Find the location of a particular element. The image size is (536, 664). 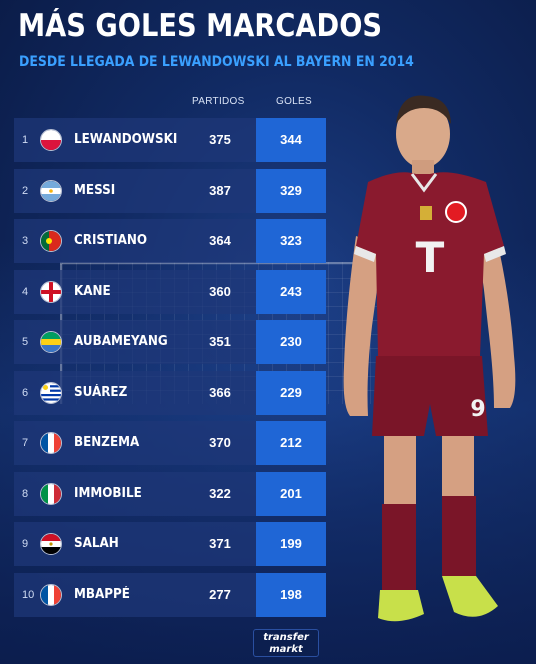

gabon-flag-icon is located at coordinates (51, 342).